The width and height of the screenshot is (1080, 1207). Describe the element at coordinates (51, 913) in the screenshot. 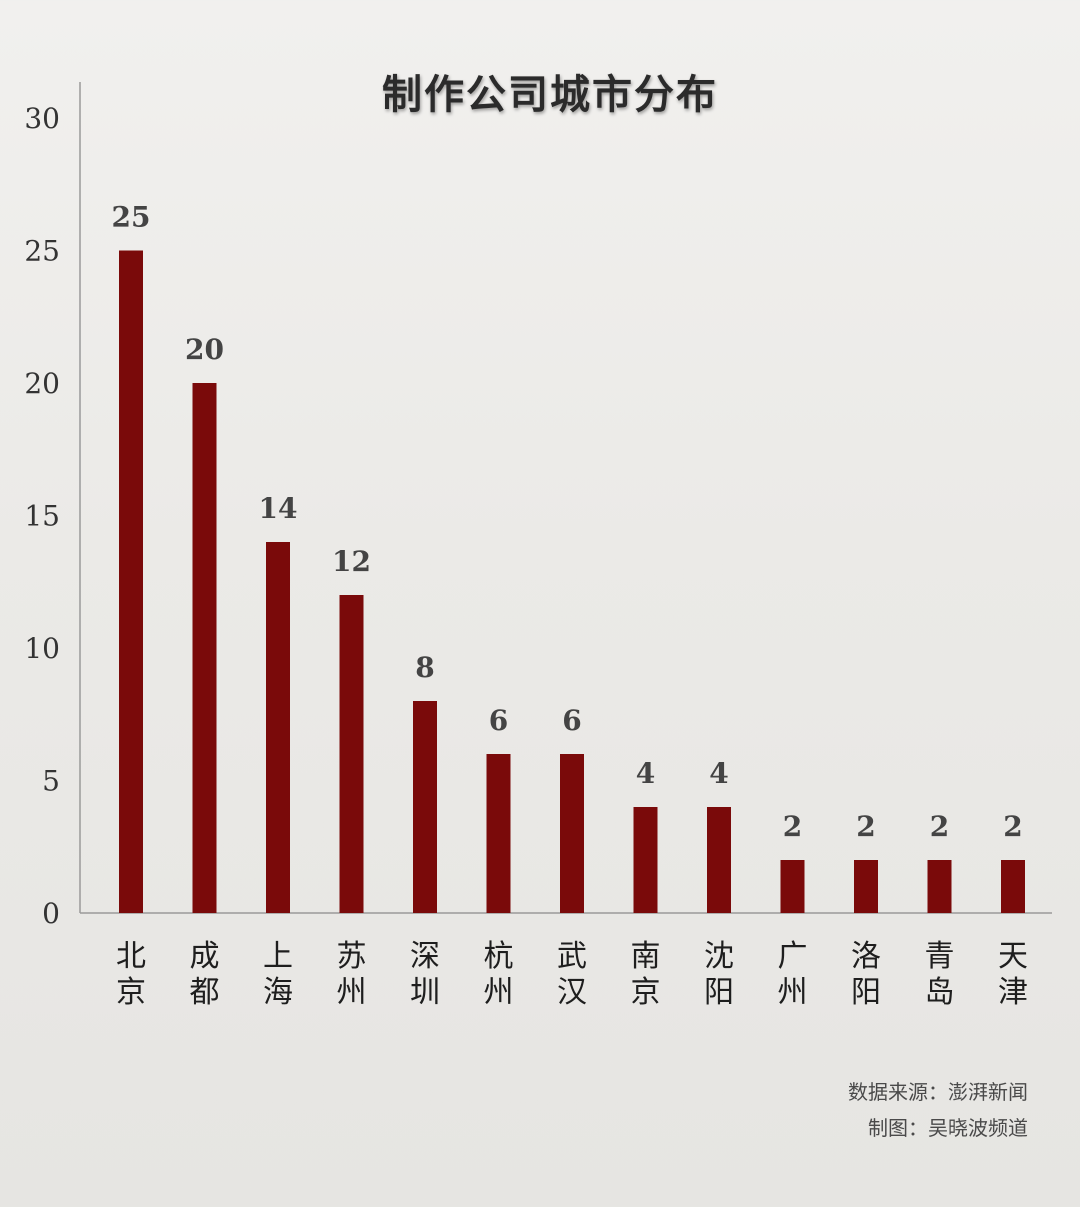

I see `y-tick-label: 0` at that location.